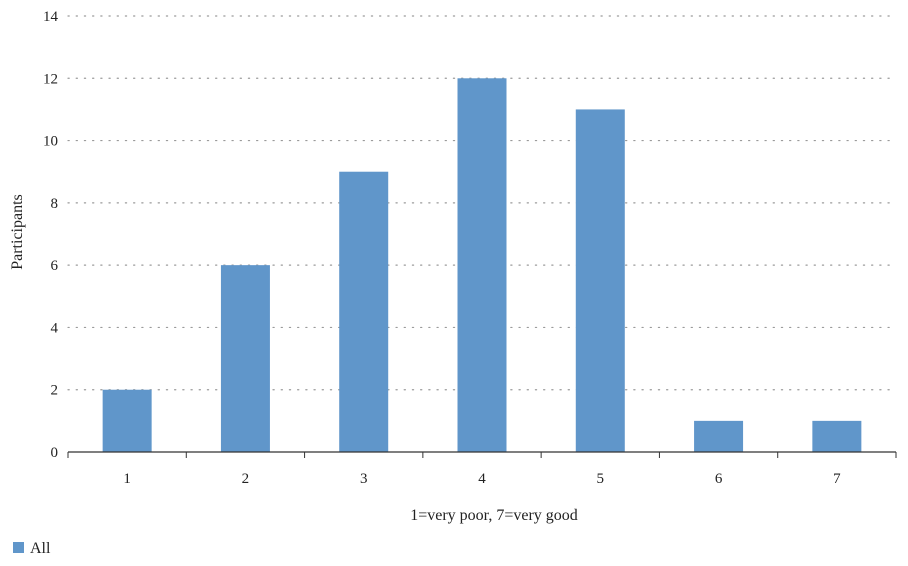  I want to click on x-tick-label-4: 4, so click(482, 479).